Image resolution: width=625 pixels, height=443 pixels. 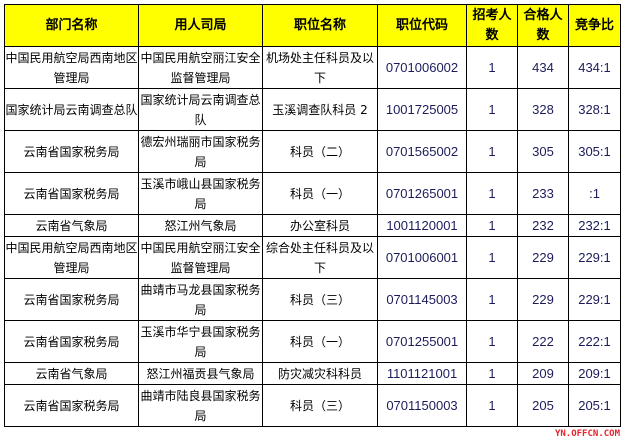 I want to click on table-cell: 232:1, so click(x=594, y=225).